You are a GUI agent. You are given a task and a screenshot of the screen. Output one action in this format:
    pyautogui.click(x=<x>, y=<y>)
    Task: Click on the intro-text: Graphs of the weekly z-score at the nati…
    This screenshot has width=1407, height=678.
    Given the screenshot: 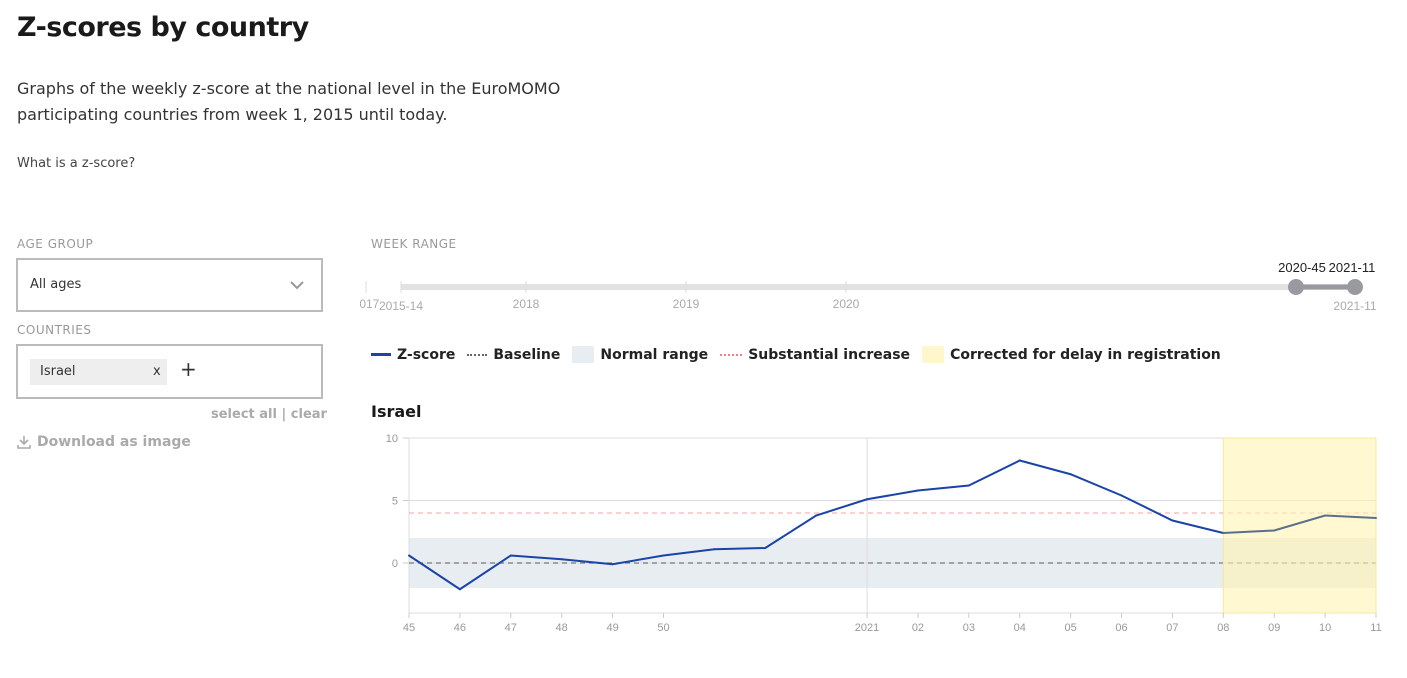 What is the action you would take?
    pyautogui.click(x=289, y=101)
    